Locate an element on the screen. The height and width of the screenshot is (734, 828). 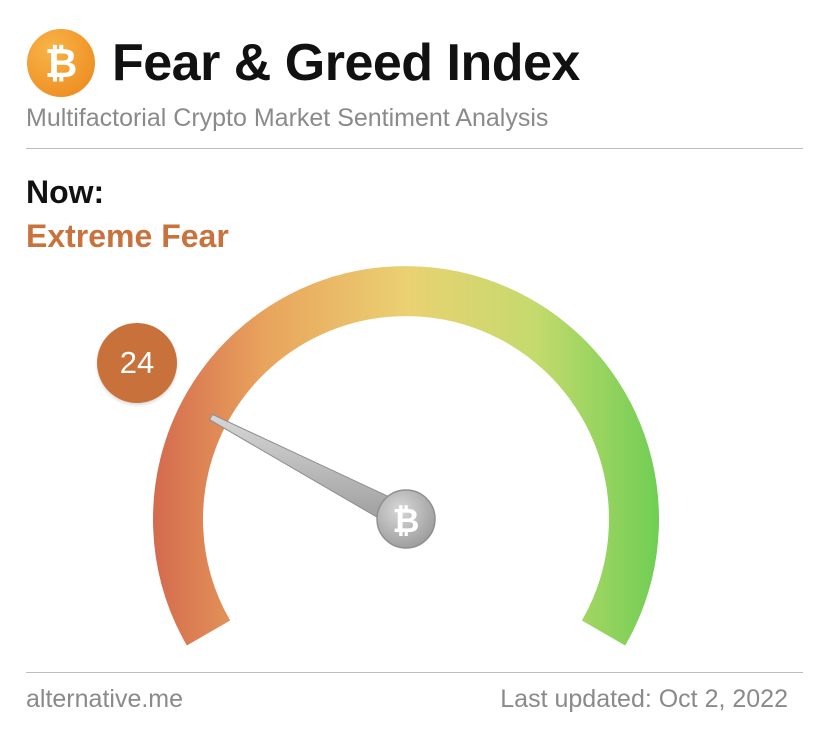
gauge-needle is located at coordinates (310, 472).